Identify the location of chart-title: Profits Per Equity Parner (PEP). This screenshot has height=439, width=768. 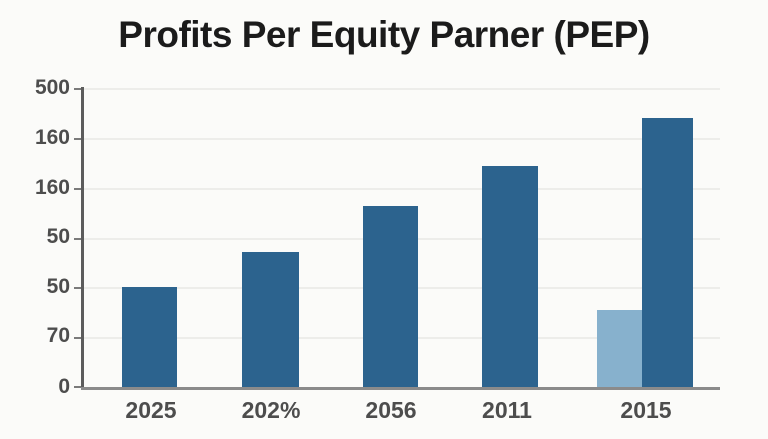
(384, 34).